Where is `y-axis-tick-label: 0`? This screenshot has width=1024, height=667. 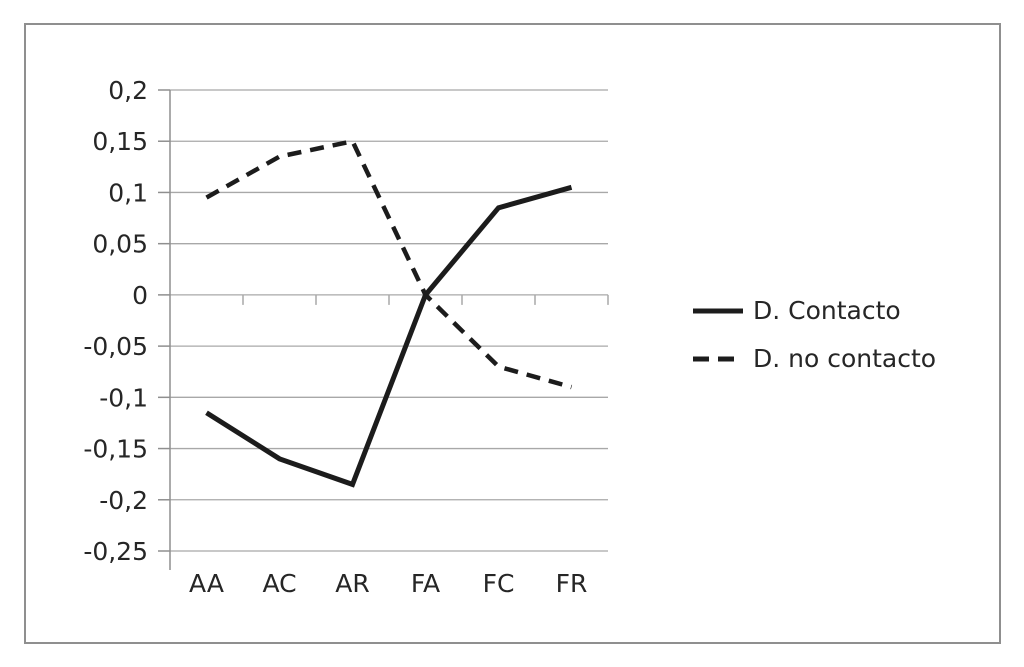
y-axis-tick-label: 0 is located at coordinates (140, 295).